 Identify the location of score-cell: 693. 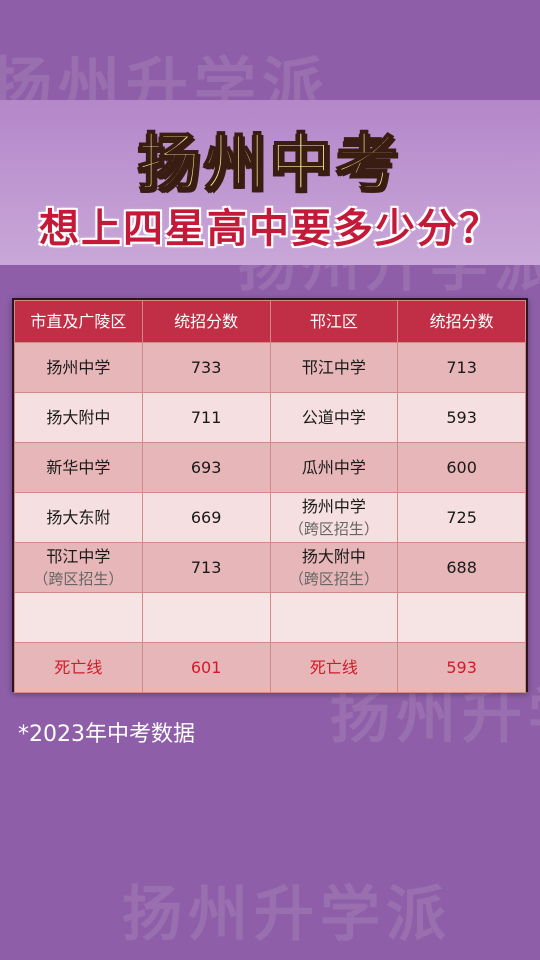
(206, 467).